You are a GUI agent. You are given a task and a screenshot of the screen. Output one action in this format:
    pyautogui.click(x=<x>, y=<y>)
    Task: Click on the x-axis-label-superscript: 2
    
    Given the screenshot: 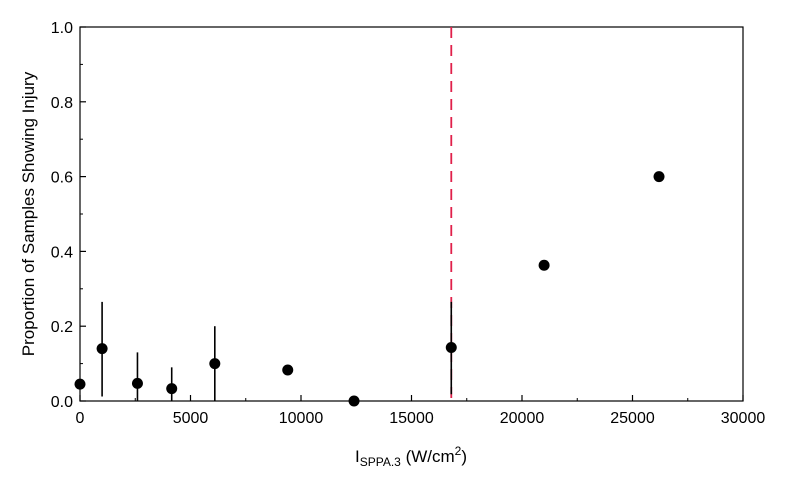 What is the action you would take?
    pyautogui.click(x=458, y=451)
    